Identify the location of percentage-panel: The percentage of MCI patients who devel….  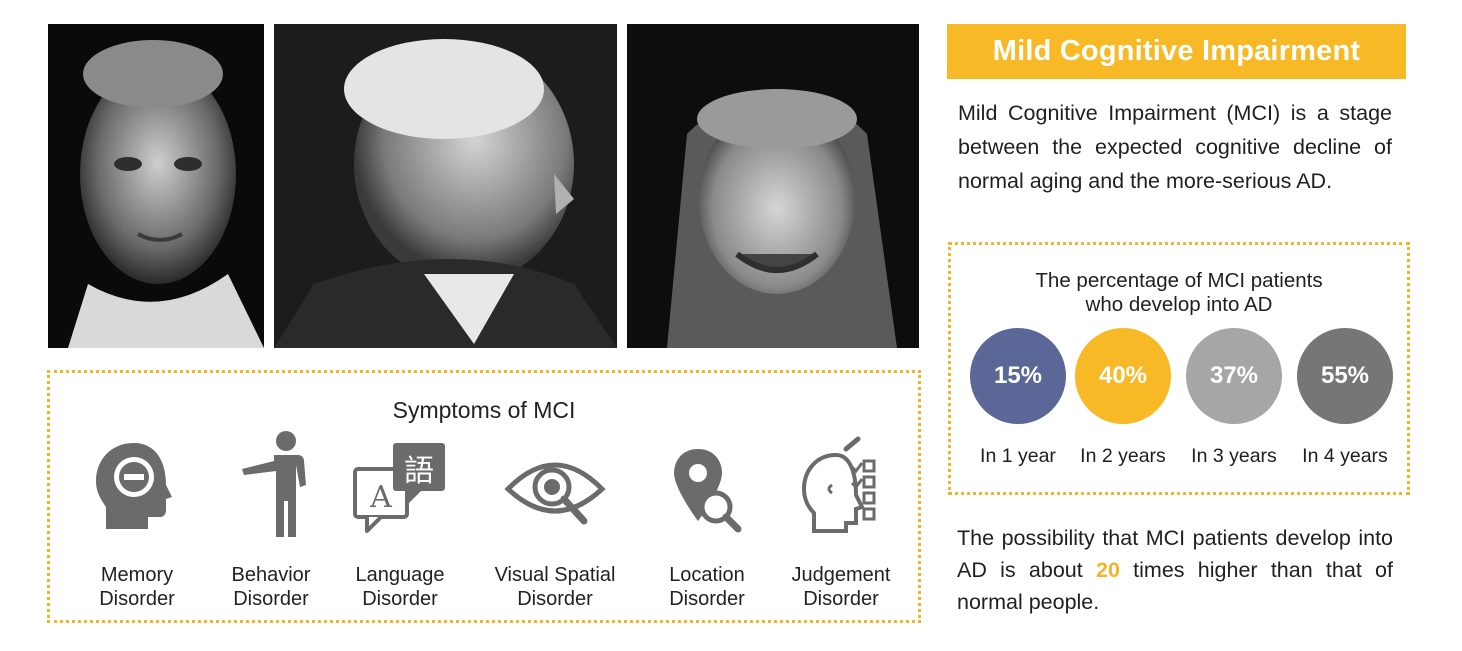
(1179, 368).